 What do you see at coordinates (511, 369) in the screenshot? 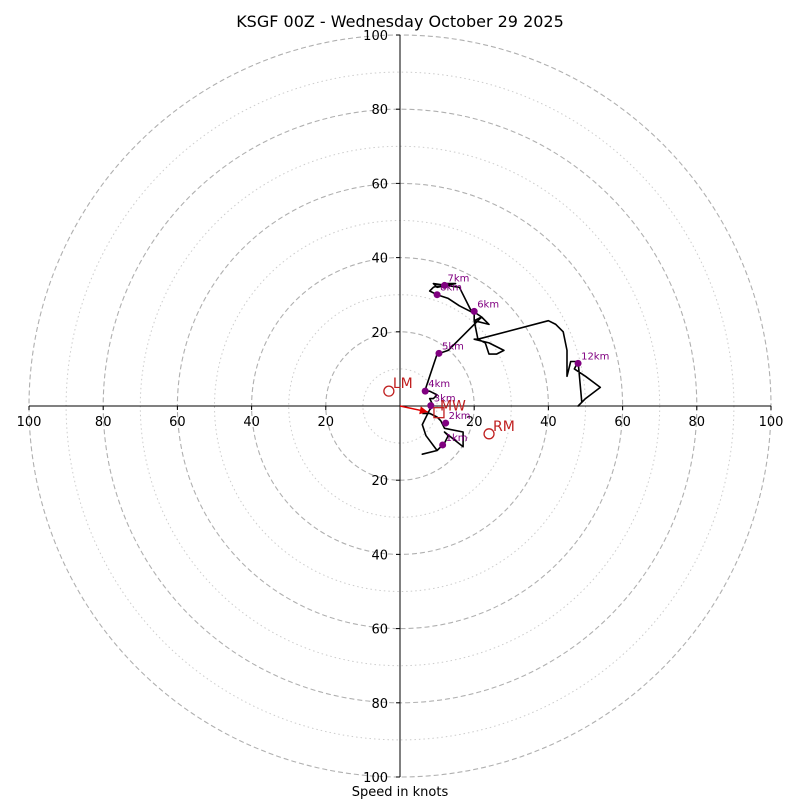
I see `hodograph-trace` at bounding box center [511, 369].